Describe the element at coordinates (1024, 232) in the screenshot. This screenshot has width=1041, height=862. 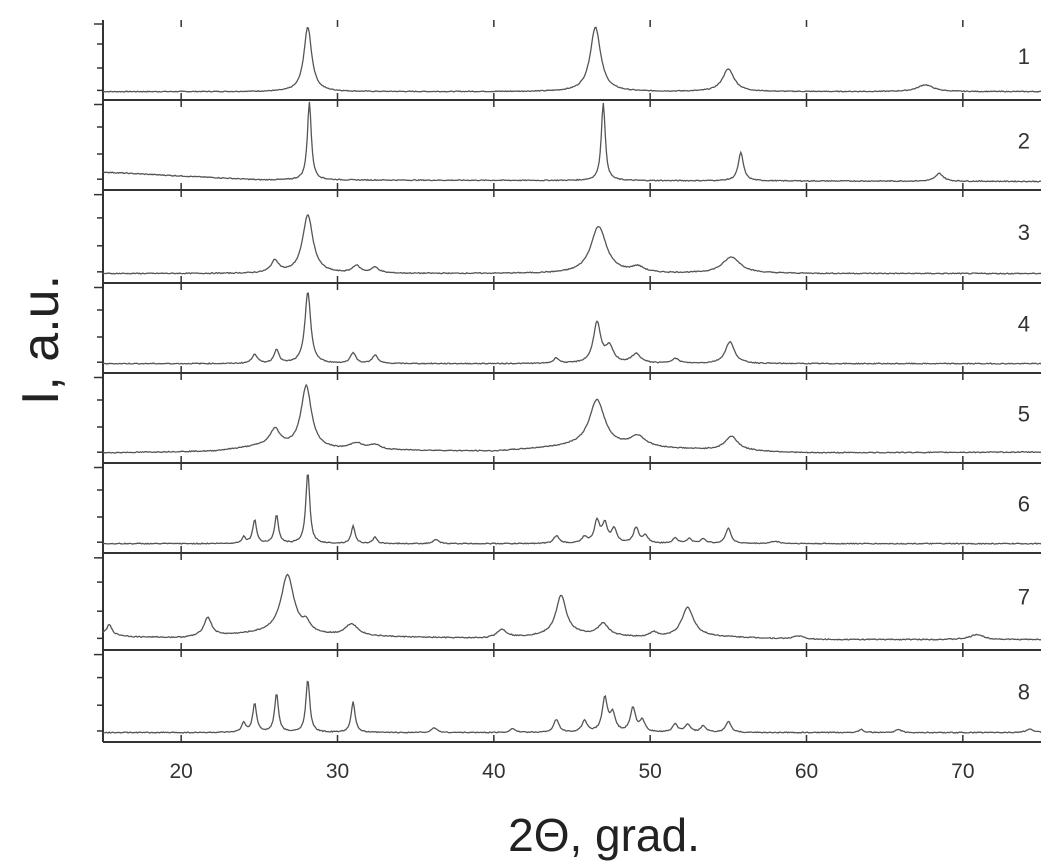
I see `panel-label-3: 3` at that location.